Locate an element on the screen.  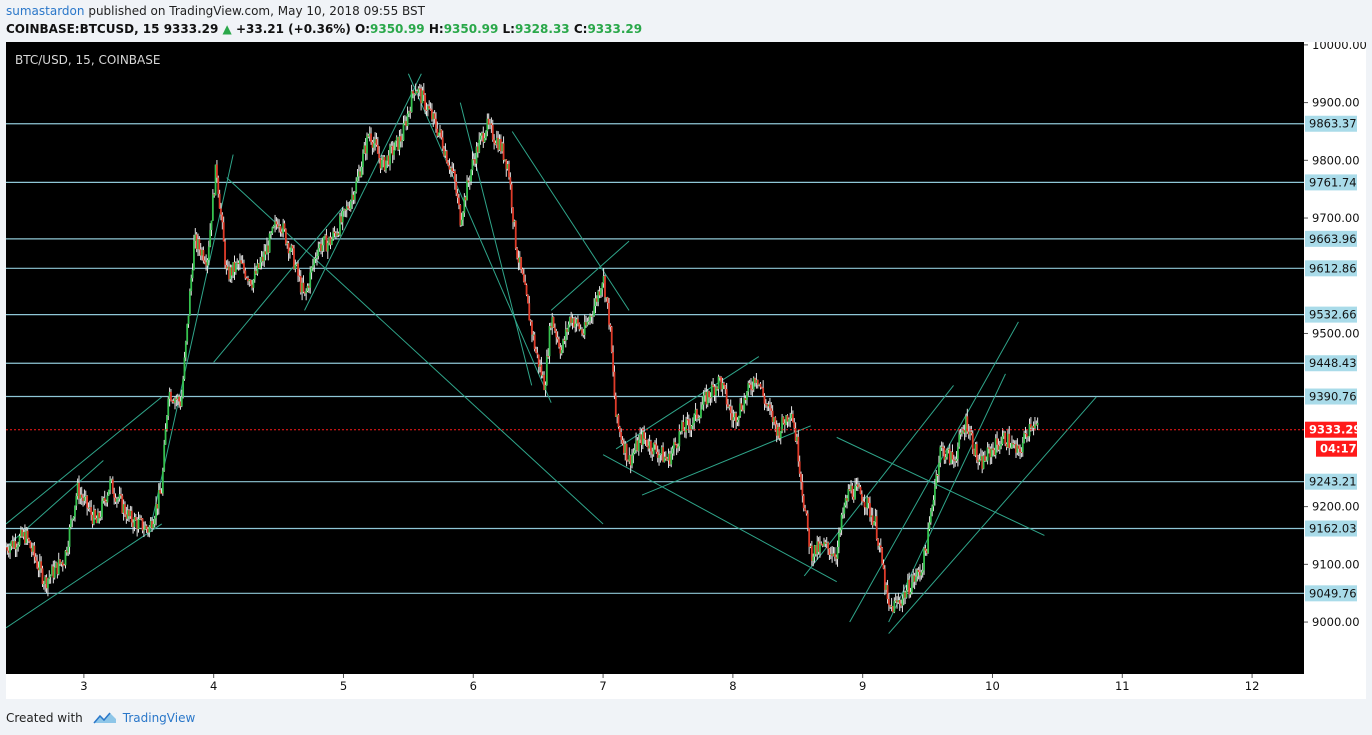
time-axis is located at coordinates (655, 686).